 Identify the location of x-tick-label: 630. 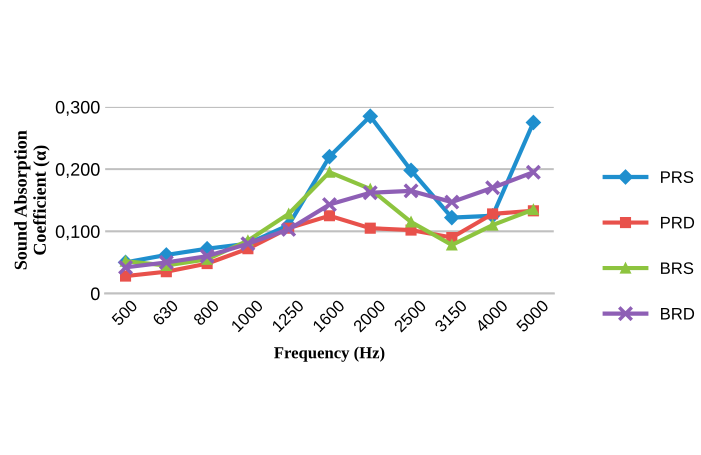
(165, 312).